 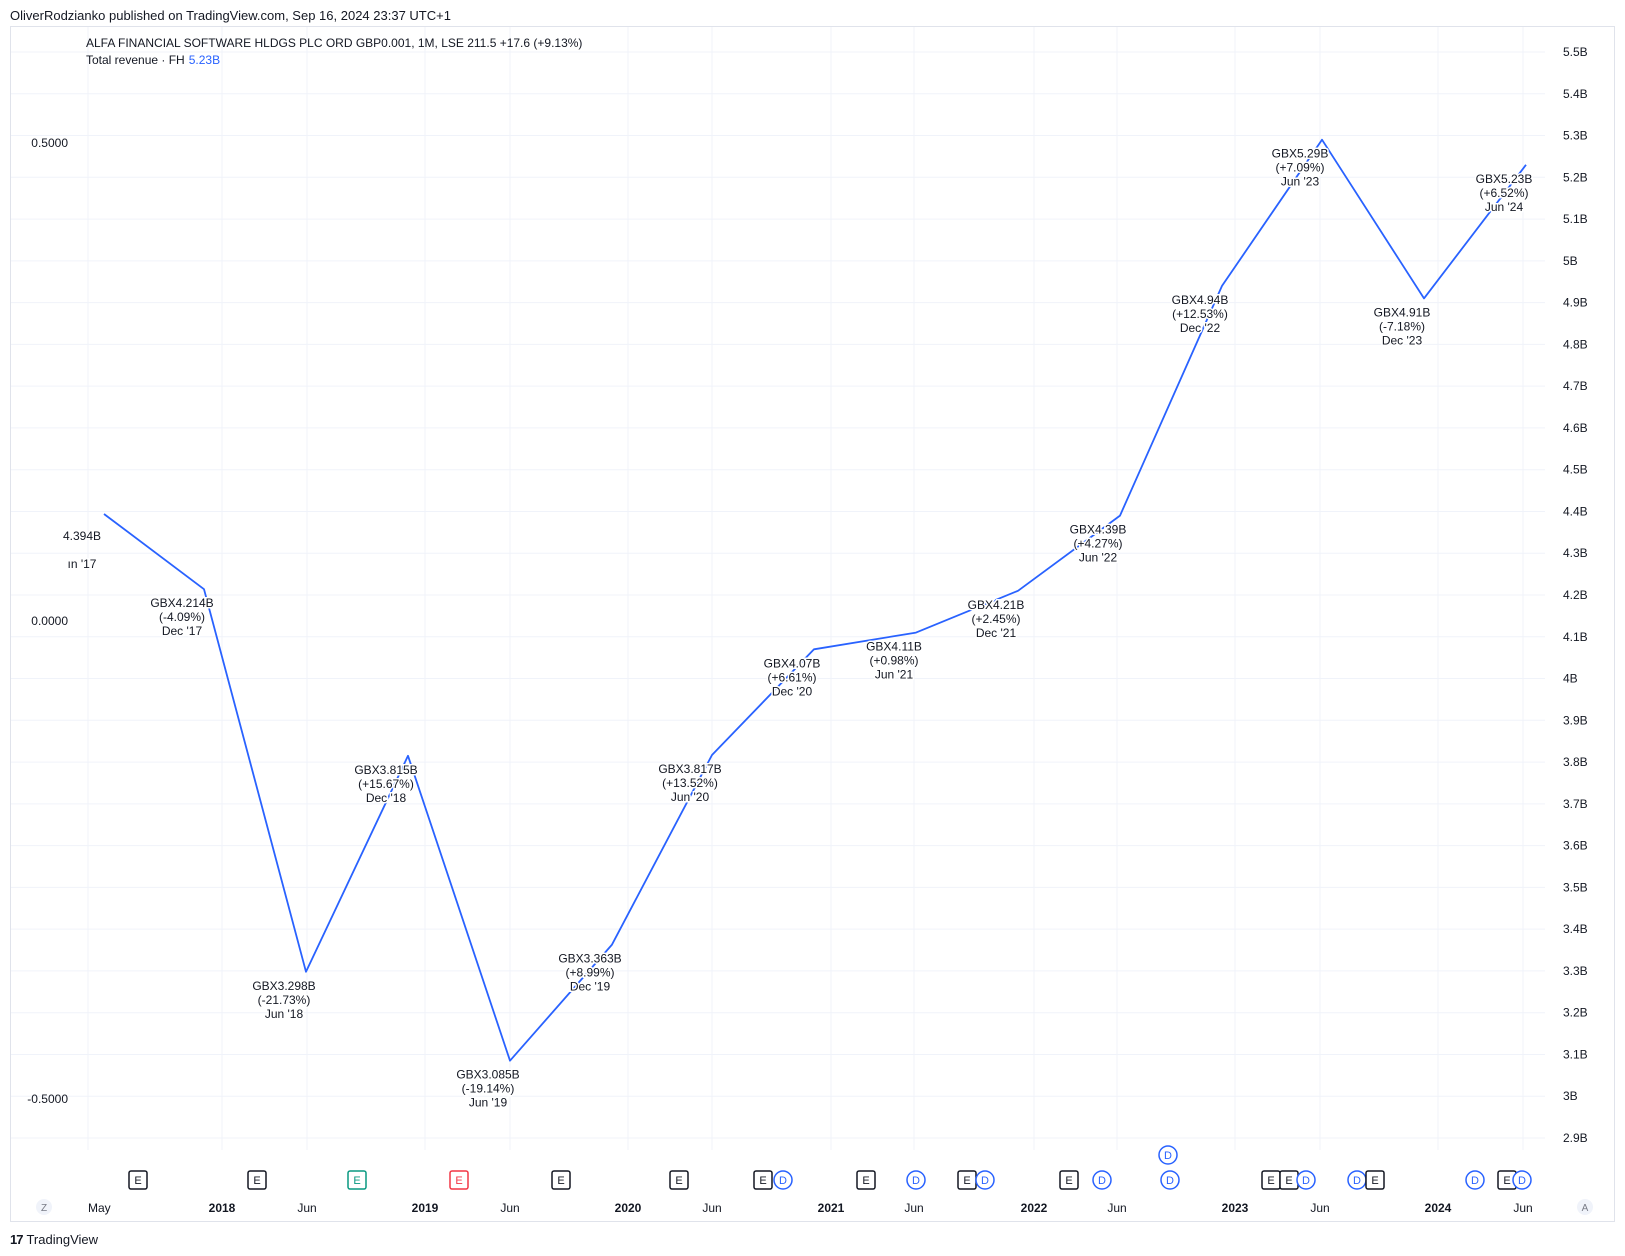 I want to click on point-change-label: (+2.45%), so click(x=995, y=619).